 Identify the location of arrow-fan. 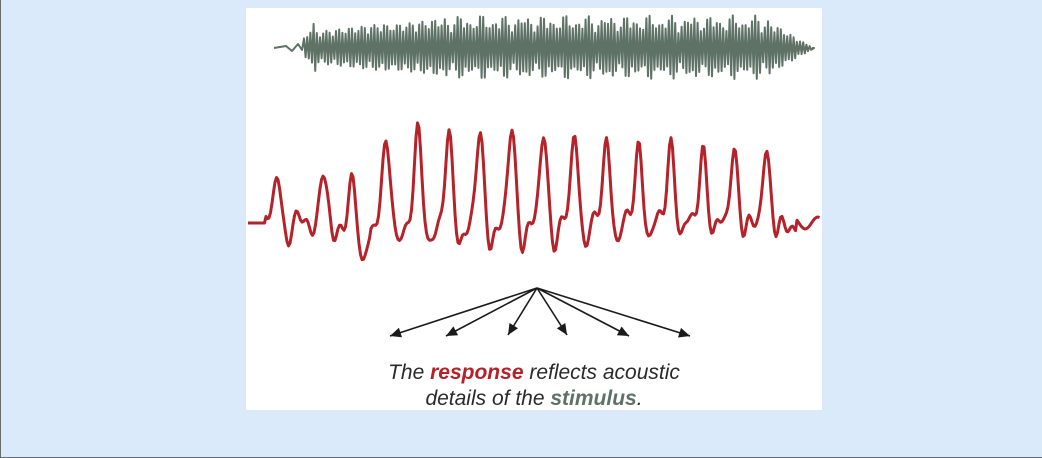
(540, 312).